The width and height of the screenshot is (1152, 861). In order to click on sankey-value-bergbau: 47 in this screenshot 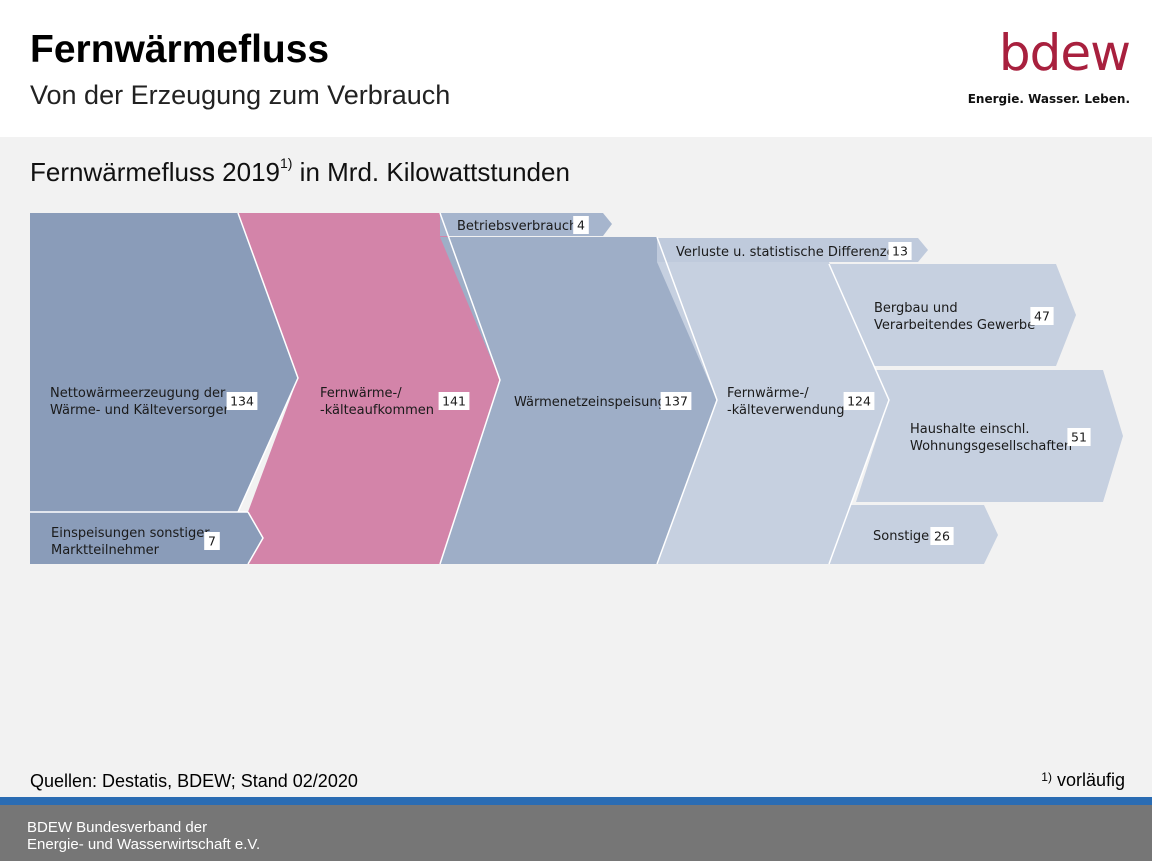, I will do `click(1042, 316)`.